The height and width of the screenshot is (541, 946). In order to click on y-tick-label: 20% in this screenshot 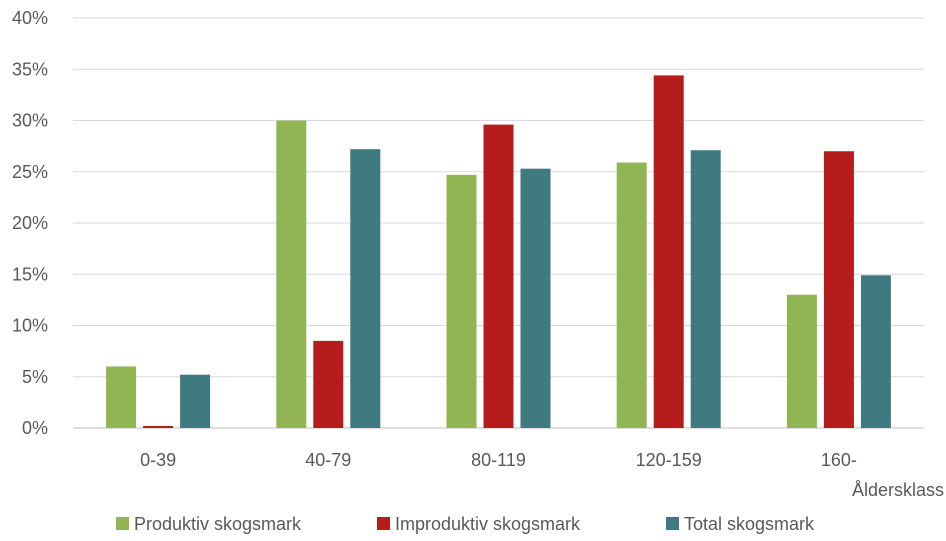, I will do `click(30, 223)`.